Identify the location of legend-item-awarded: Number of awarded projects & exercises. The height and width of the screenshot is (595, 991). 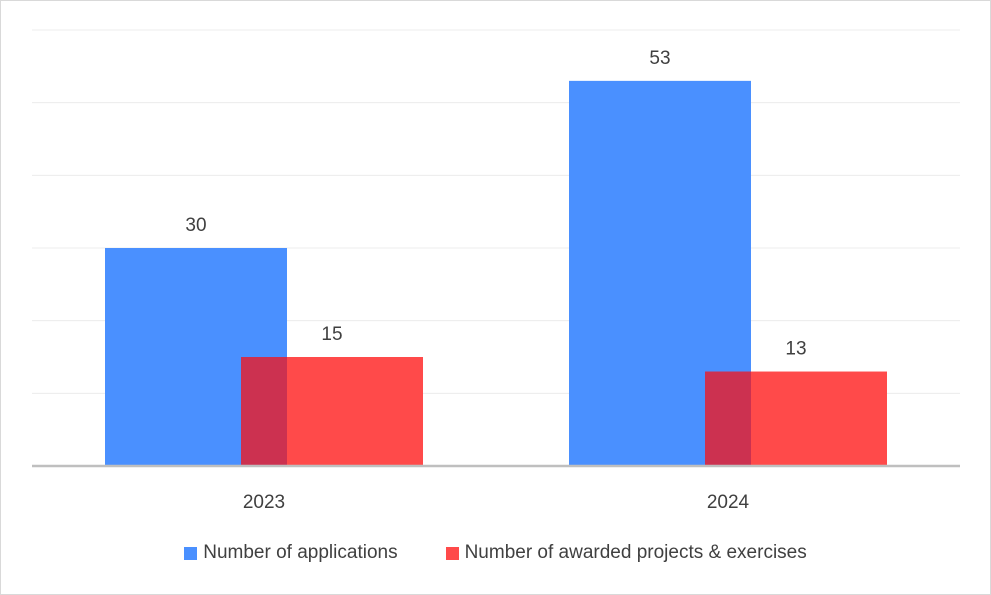
(626, 553).